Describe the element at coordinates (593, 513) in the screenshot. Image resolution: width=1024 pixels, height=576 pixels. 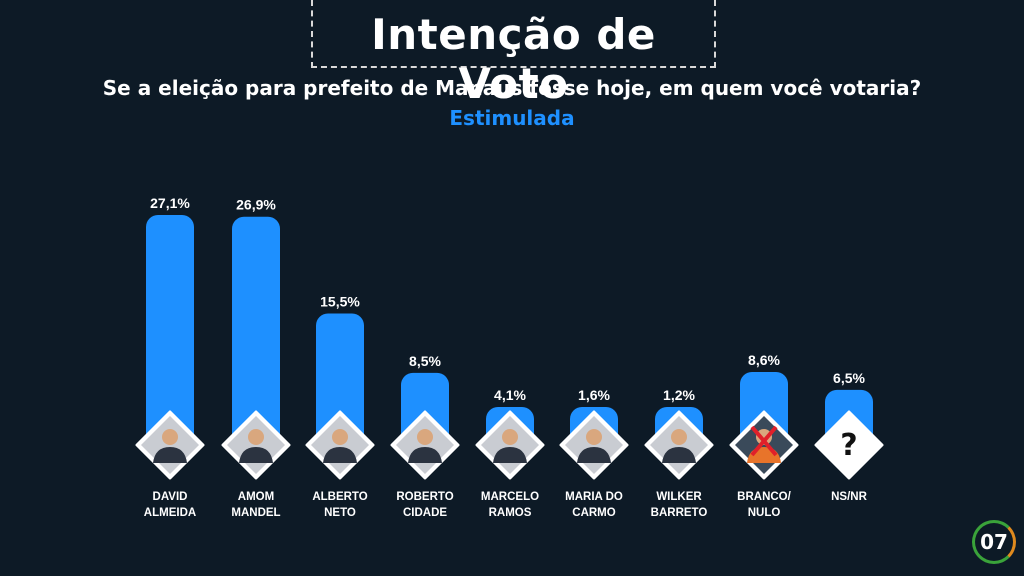
I see `category-label: CARMO` at that location.